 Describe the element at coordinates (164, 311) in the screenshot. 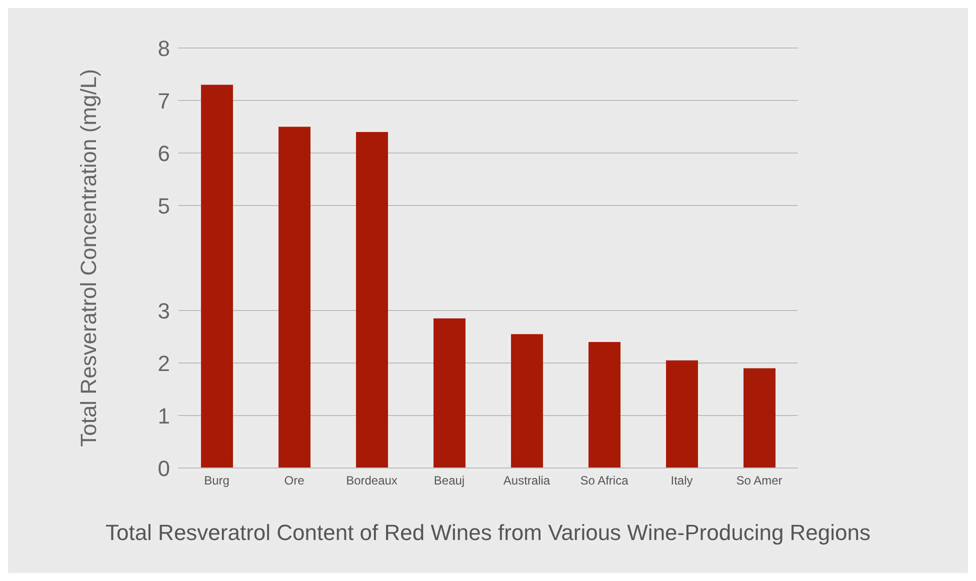

I see `y-tick-label: 3` at that location.